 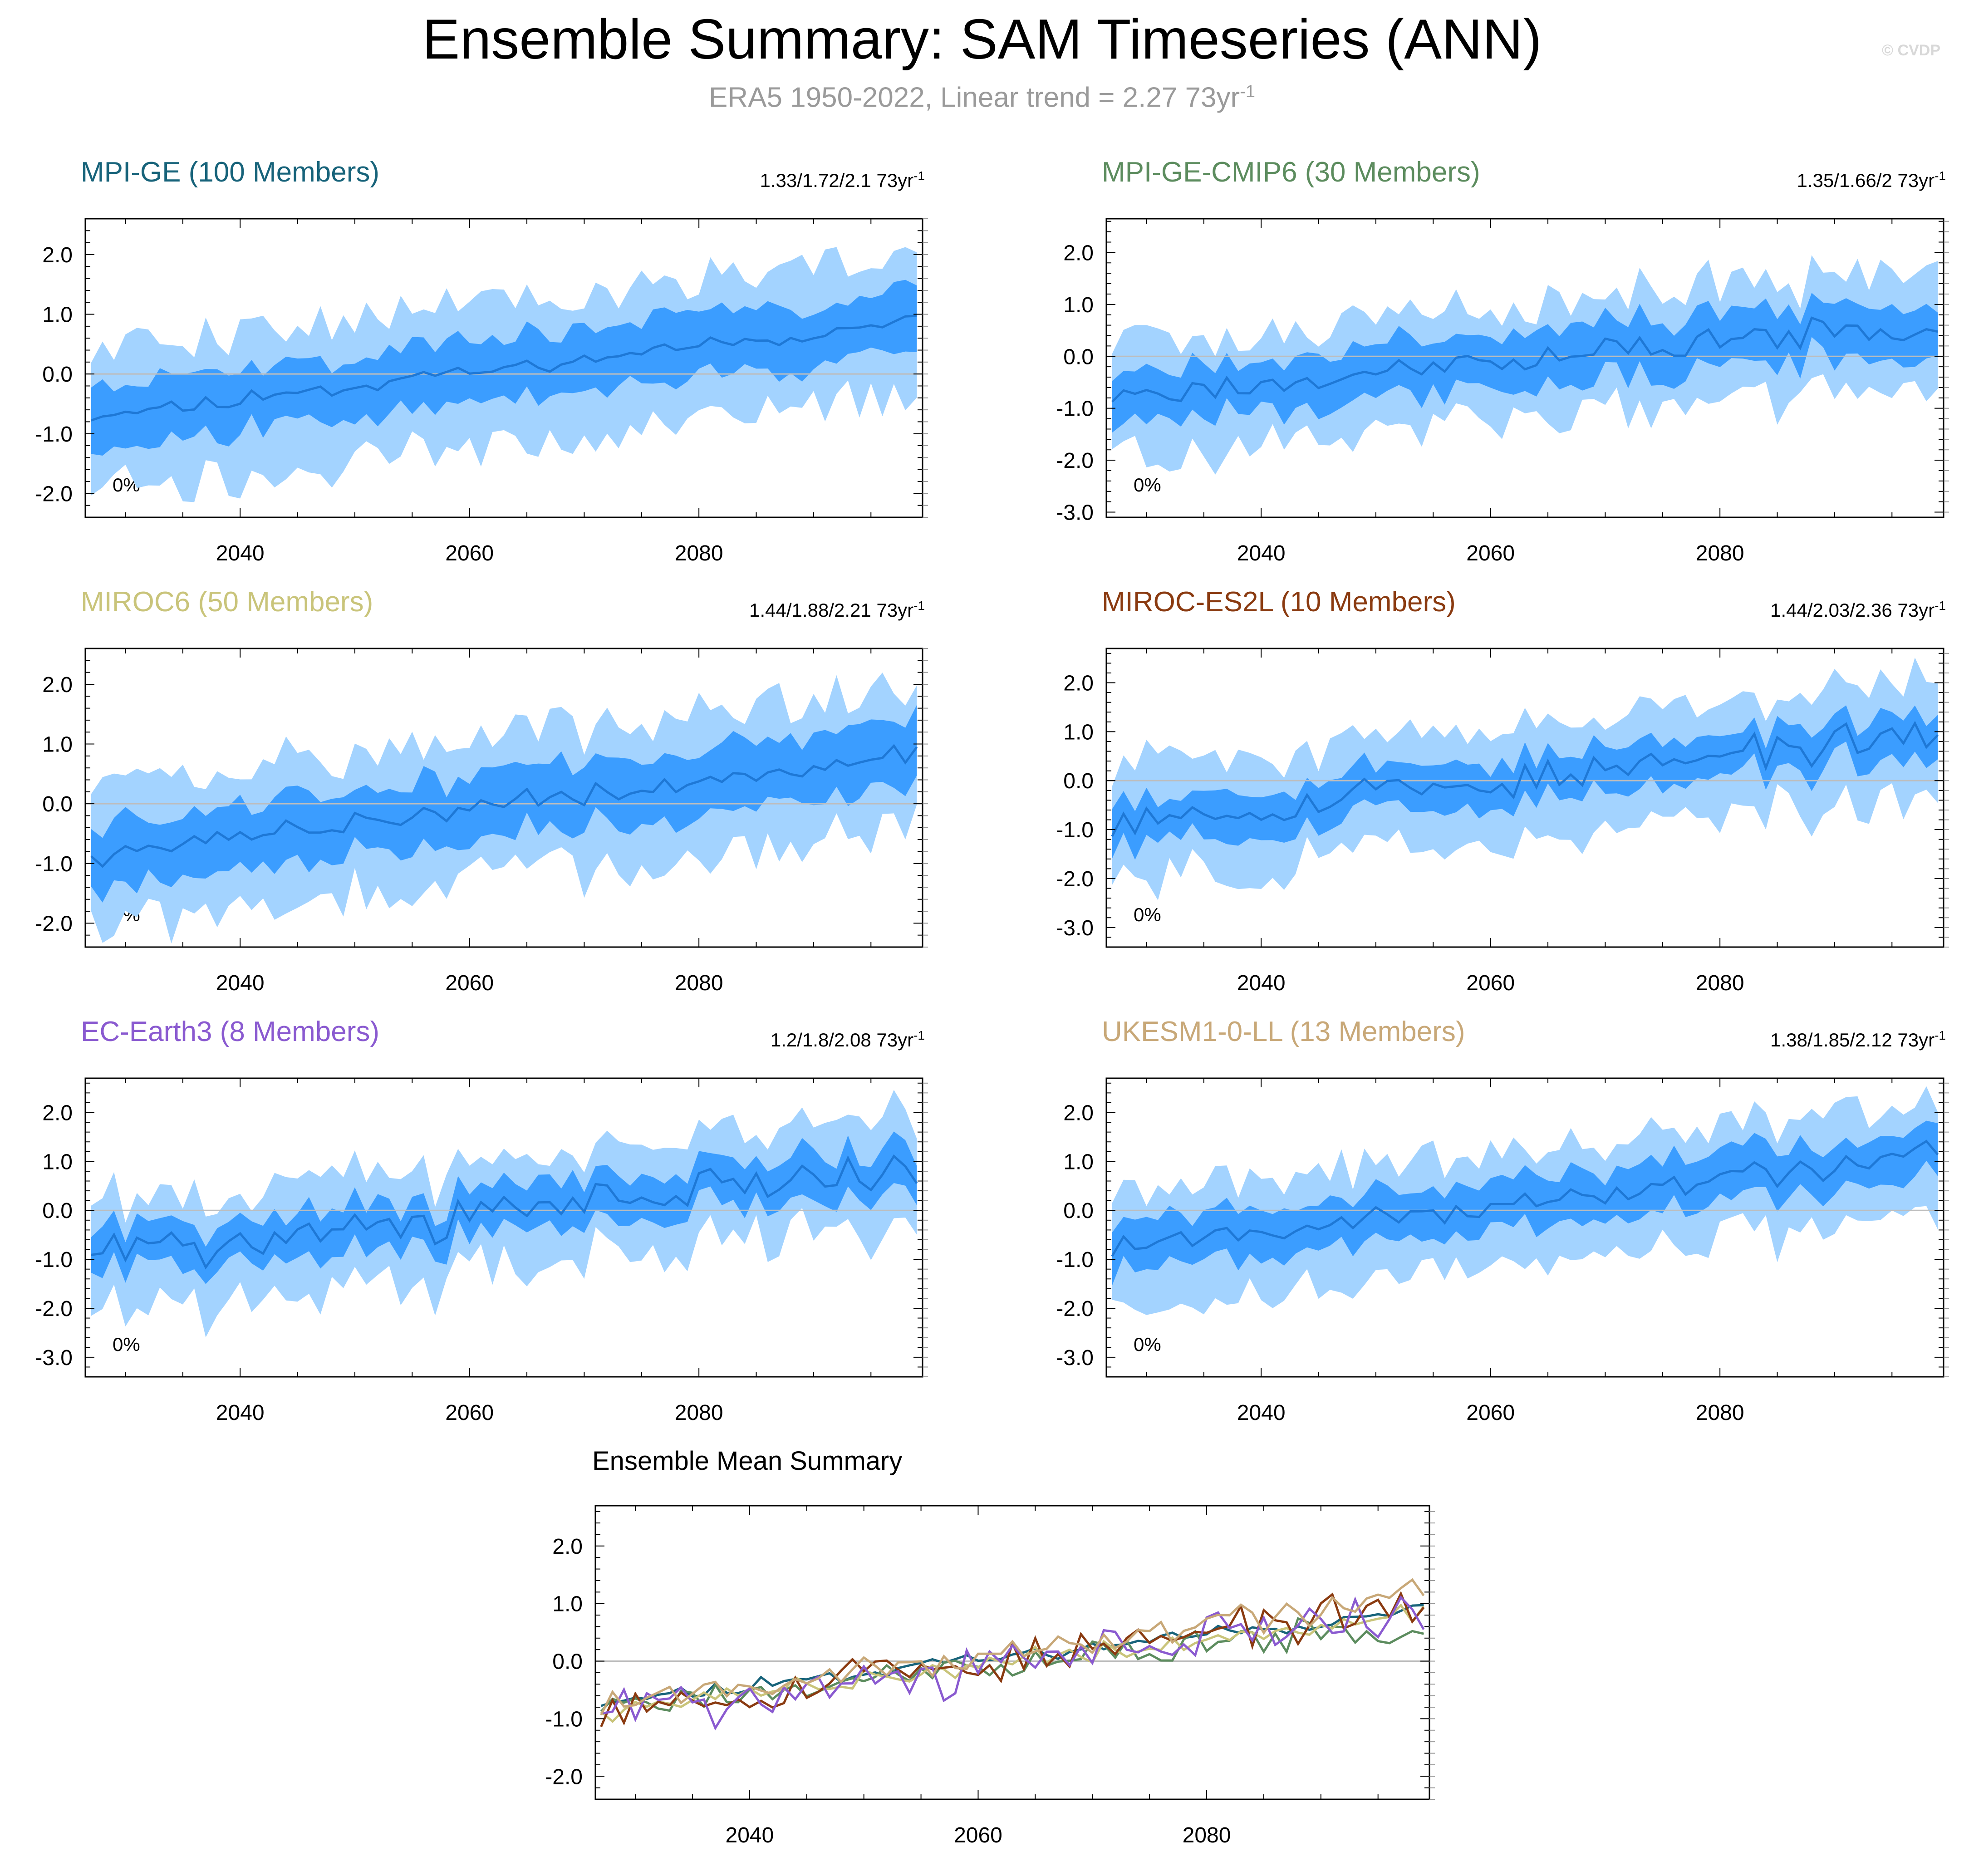 I want to click on main-title: Ensemble Summary: SAM Timeseries (ANN), so click(x=982, y=40).